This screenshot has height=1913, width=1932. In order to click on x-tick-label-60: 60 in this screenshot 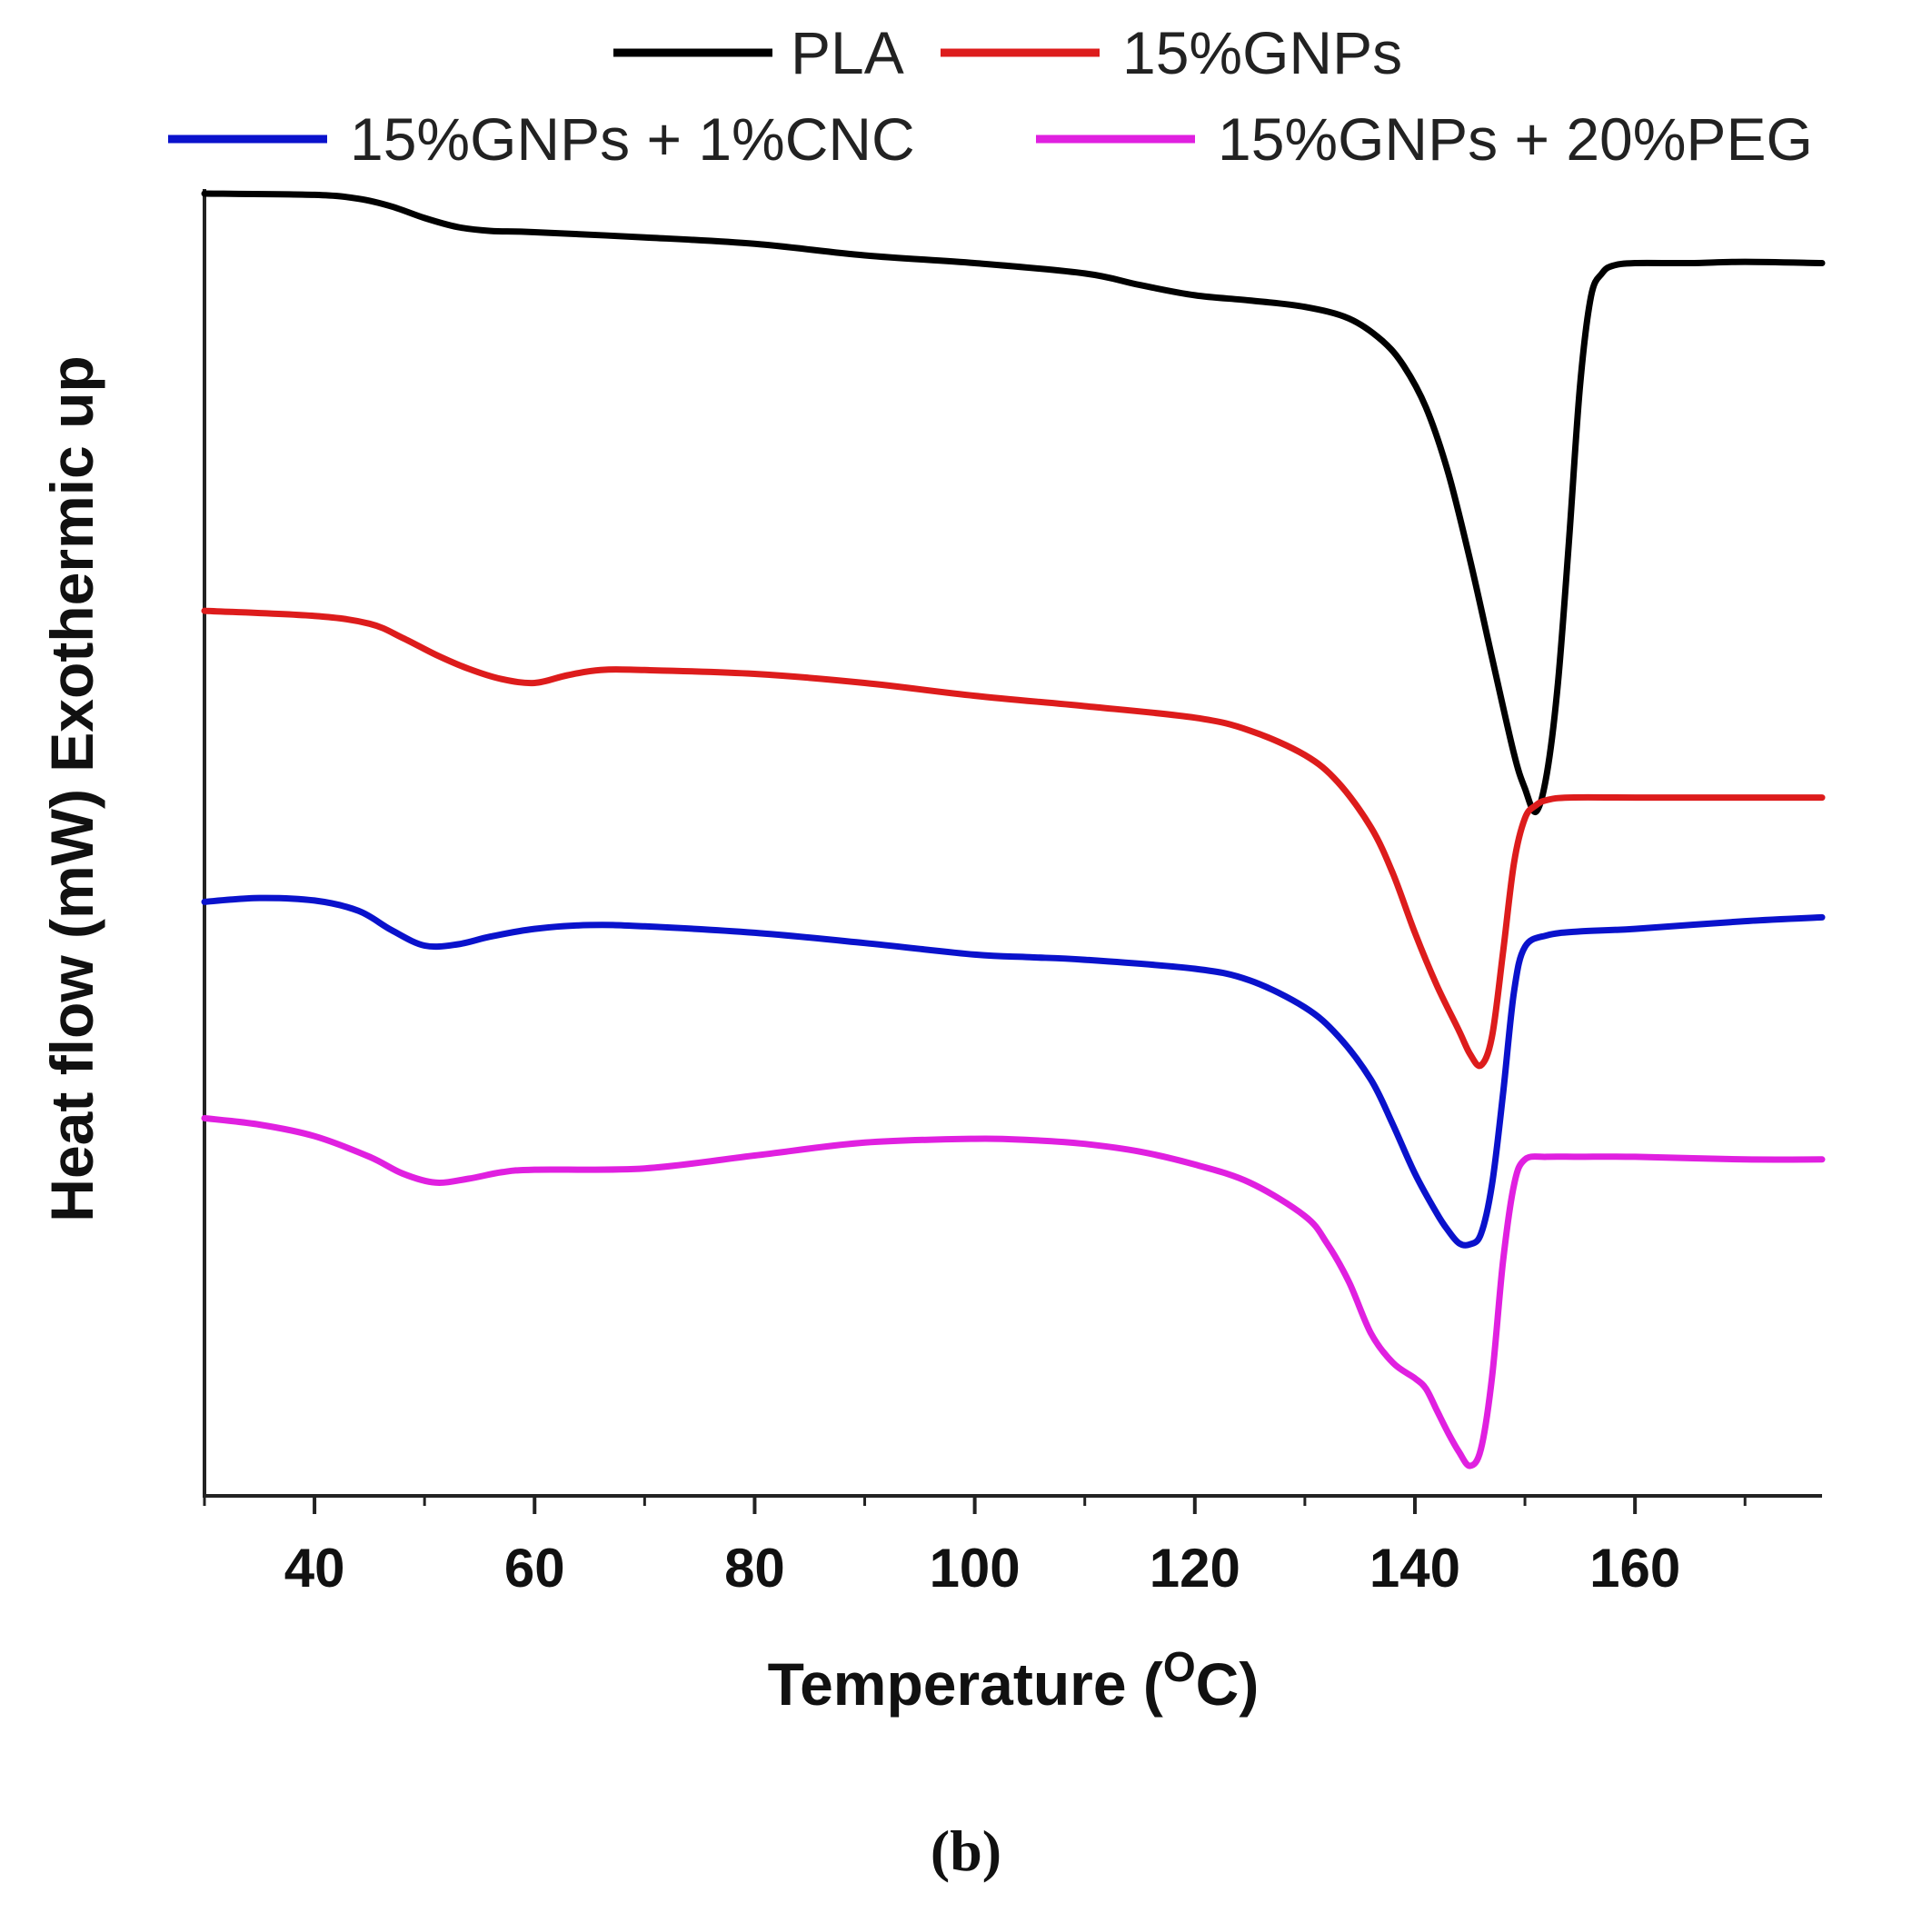, I will do `click(535, 1568)`.